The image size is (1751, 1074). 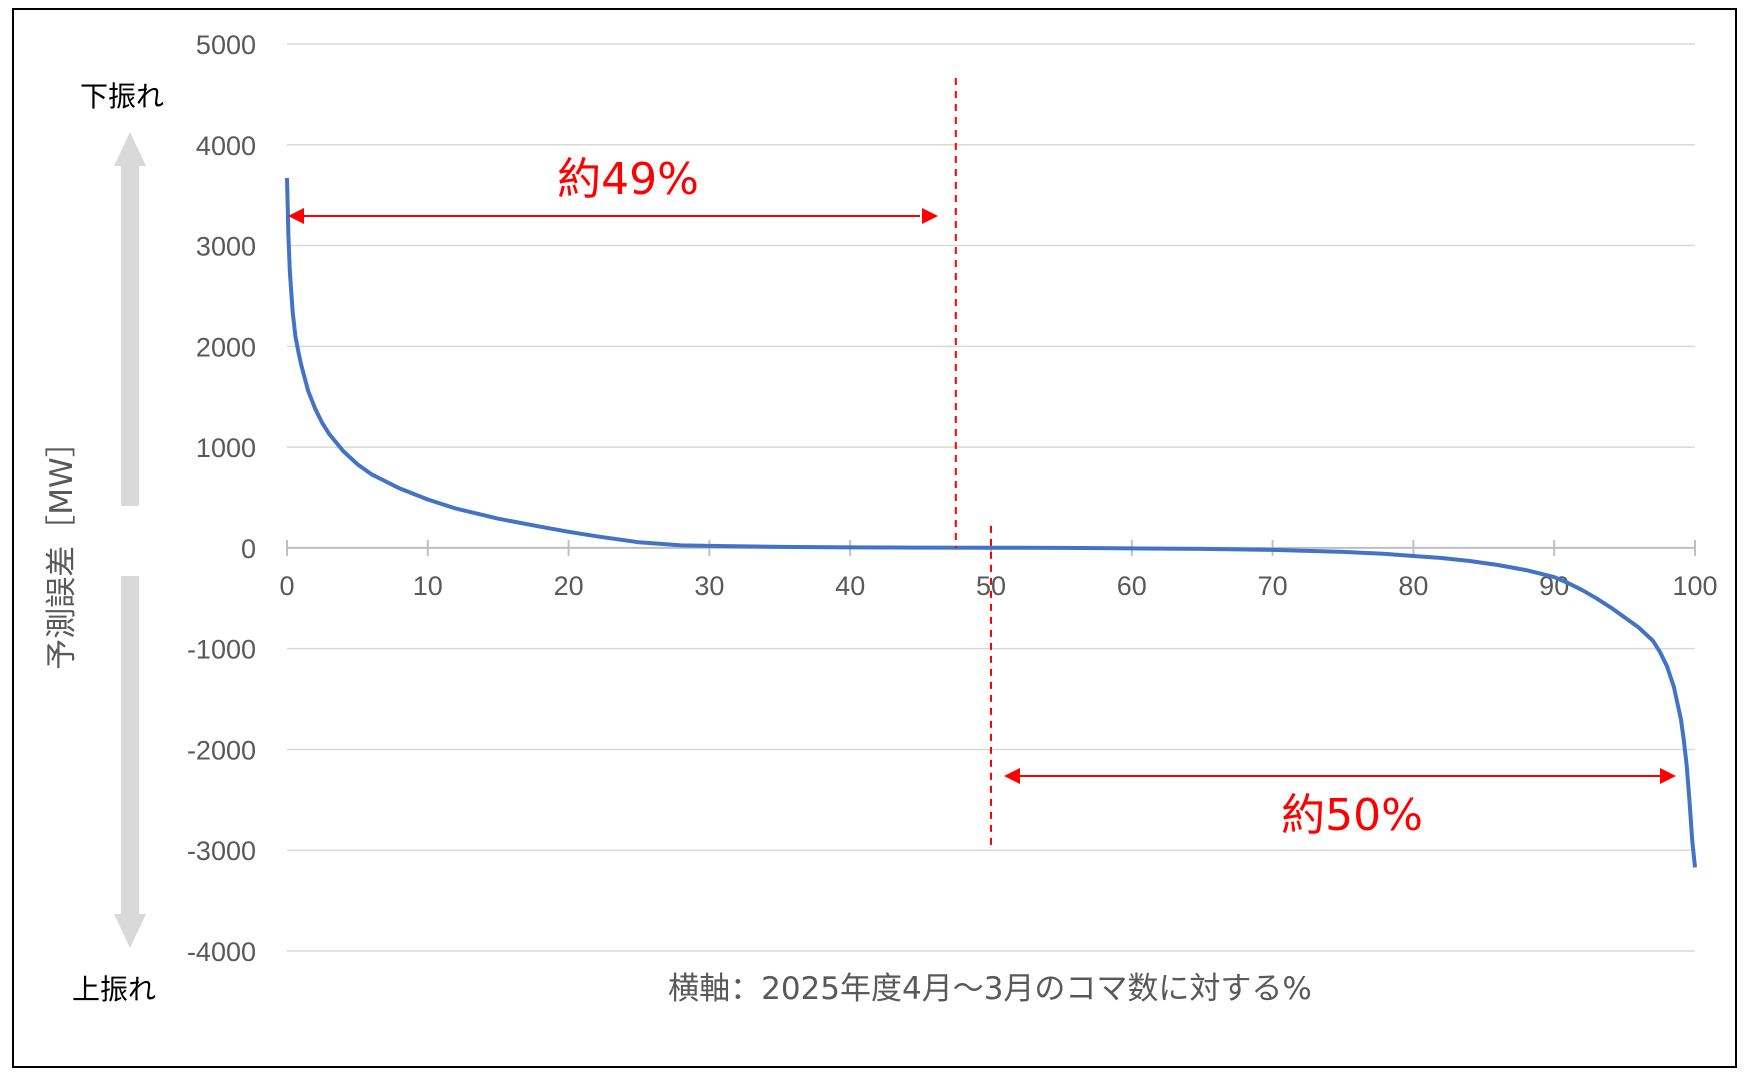 What do you see at coordinates (930, 216) in the screenshot?
I see `left-span-arrowhead-right-icon` at bounding box center [930, 216].